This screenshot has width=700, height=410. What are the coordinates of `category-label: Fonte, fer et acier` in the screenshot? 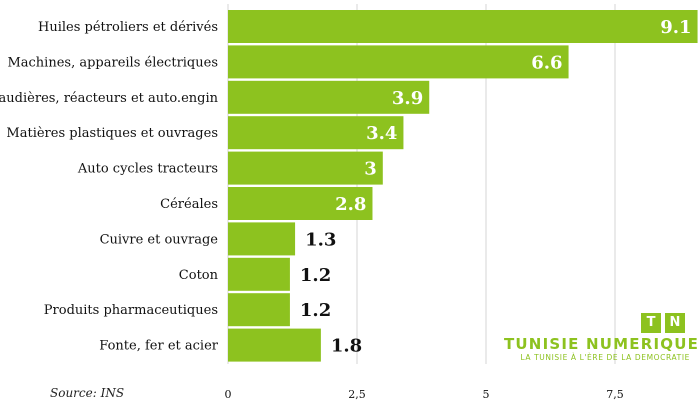 It's located at (158, 346).